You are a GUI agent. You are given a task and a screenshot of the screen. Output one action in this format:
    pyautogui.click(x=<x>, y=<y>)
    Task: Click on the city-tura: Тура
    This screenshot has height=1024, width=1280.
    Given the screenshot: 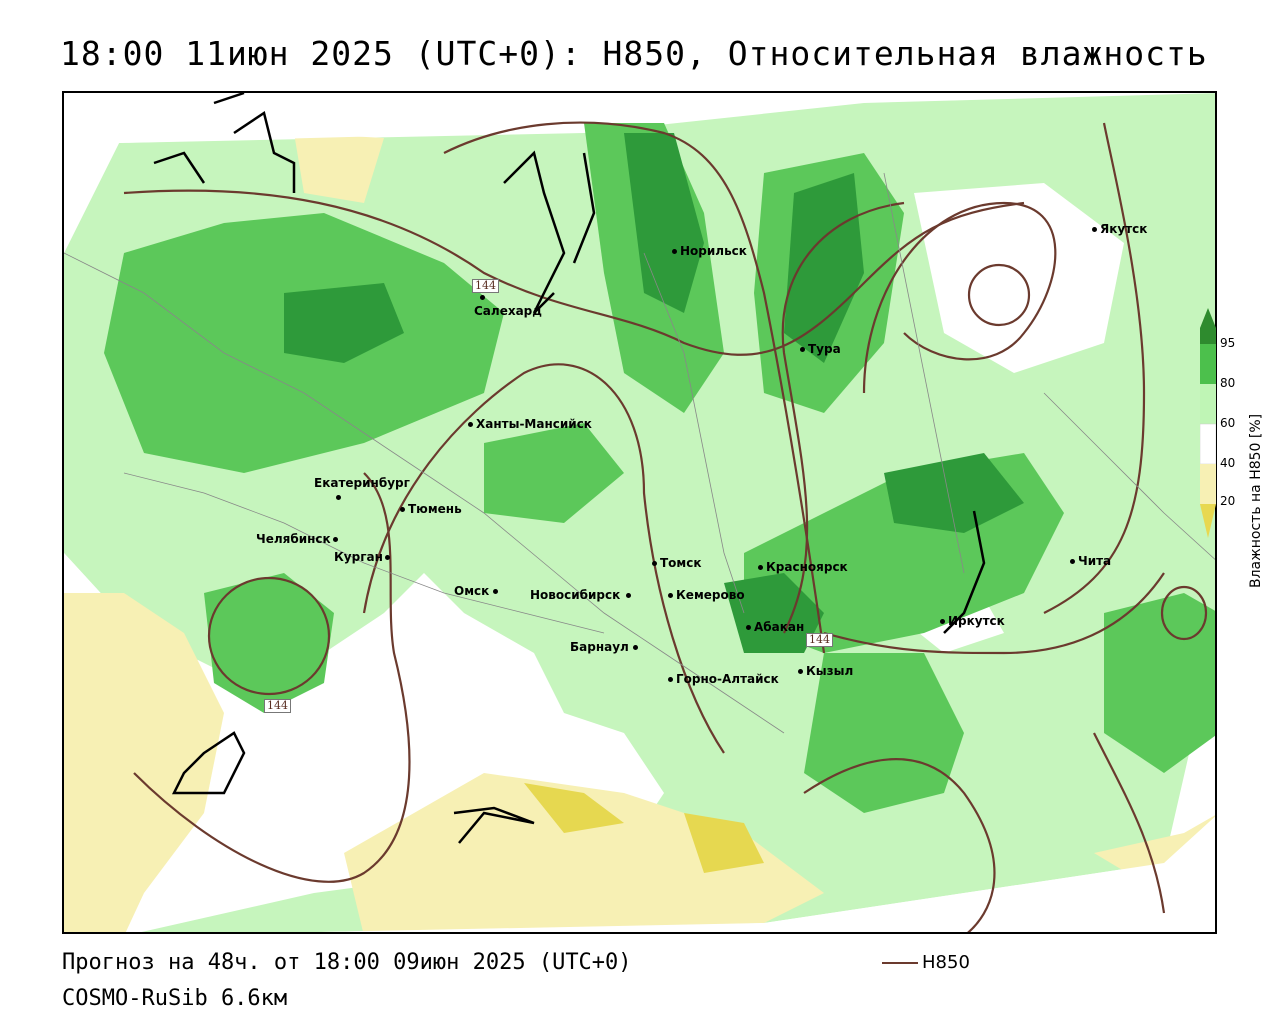 What is the action you would take?
    pyautogui.click(x=820, y=349)
    